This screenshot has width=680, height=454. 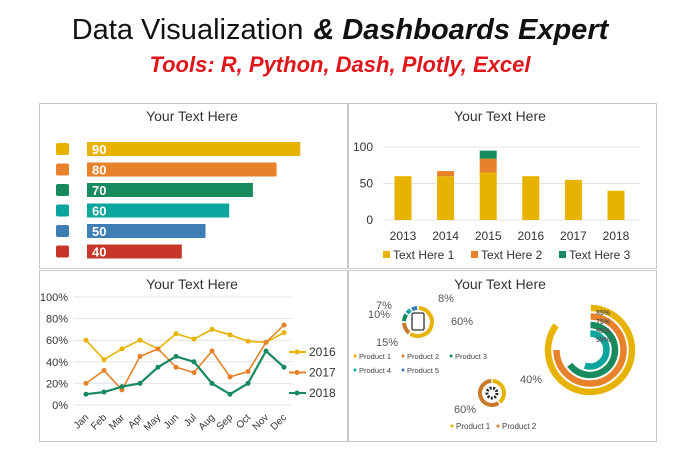 I want to click on x-tick-label: May, so click(x=152, y=422).